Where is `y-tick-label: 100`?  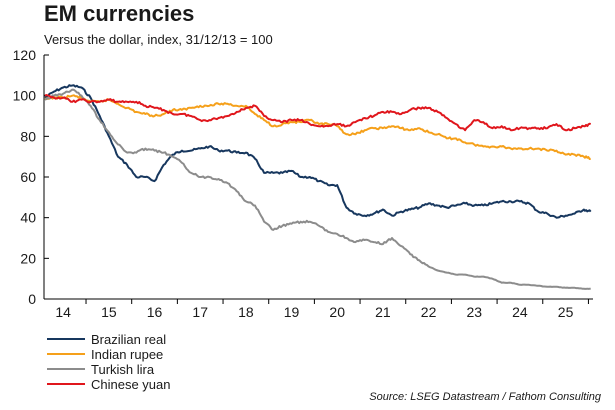
y-tick-label: 100 is located at coordinates (25, 96).